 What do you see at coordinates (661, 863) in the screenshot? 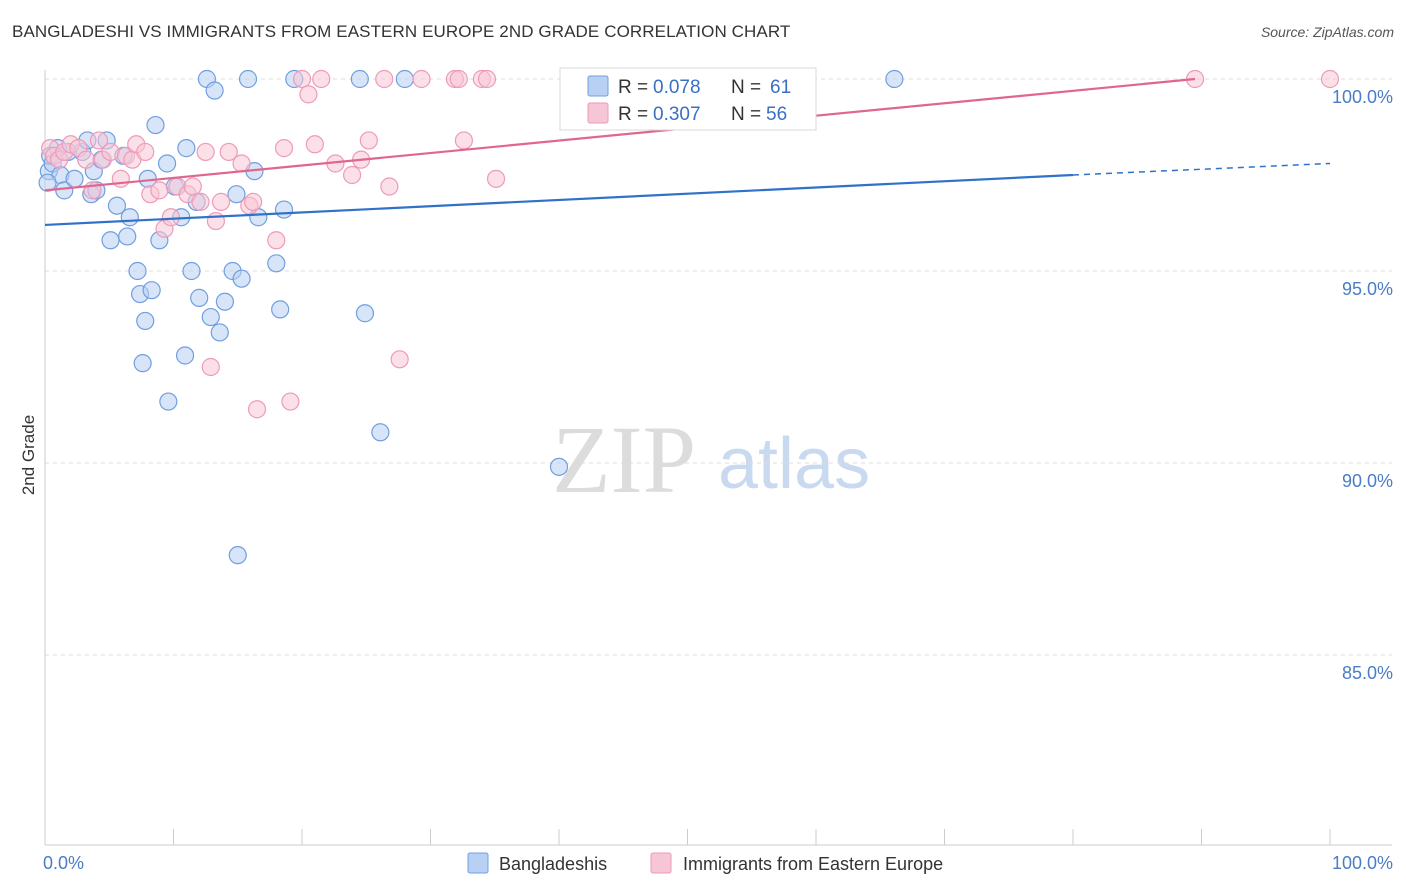
I see `bottom-legend-swatch-eastern-europe` at bounding box center [661, 863].